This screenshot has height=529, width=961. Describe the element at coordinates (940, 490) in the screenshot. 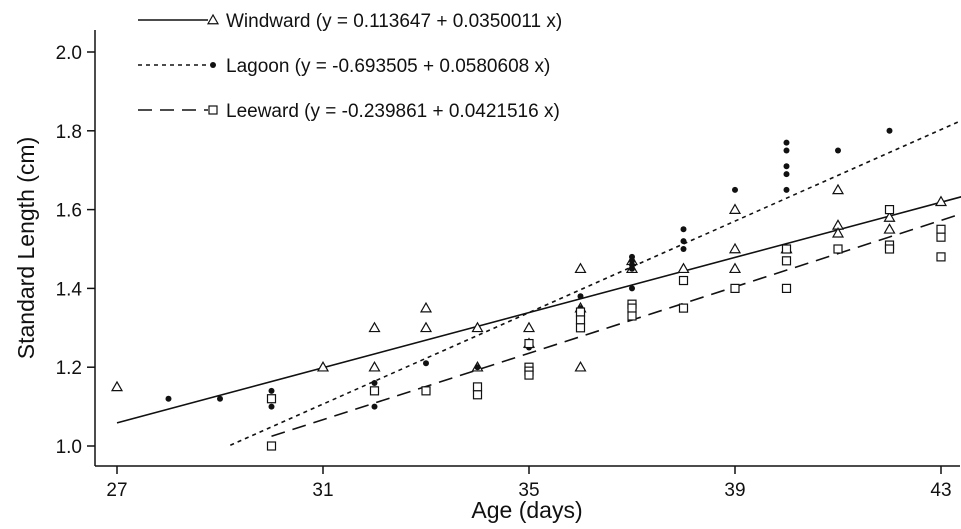

I see `x-tick-label: 43` at that location.